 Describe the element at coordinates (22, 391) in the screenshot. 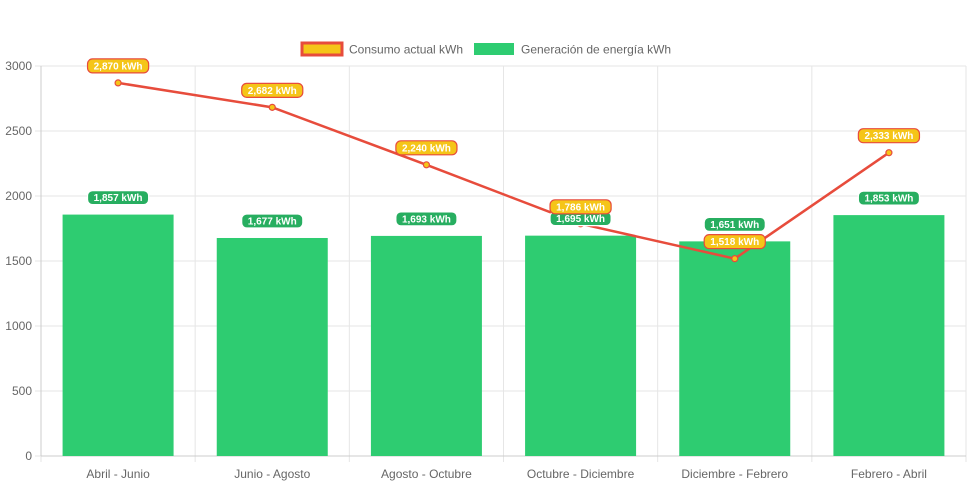

I see `y-tick-label: 500` at that location.